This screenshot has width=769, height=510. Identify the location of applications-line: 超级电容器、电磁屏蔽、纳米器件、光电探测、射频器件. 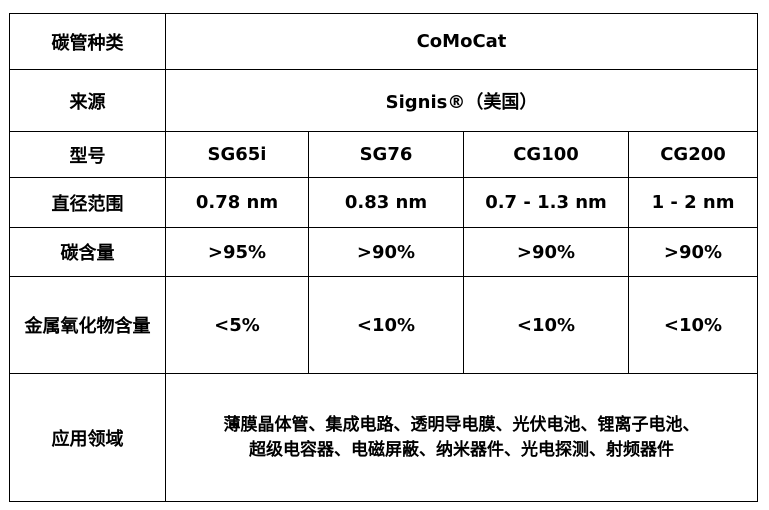
(461, 449).